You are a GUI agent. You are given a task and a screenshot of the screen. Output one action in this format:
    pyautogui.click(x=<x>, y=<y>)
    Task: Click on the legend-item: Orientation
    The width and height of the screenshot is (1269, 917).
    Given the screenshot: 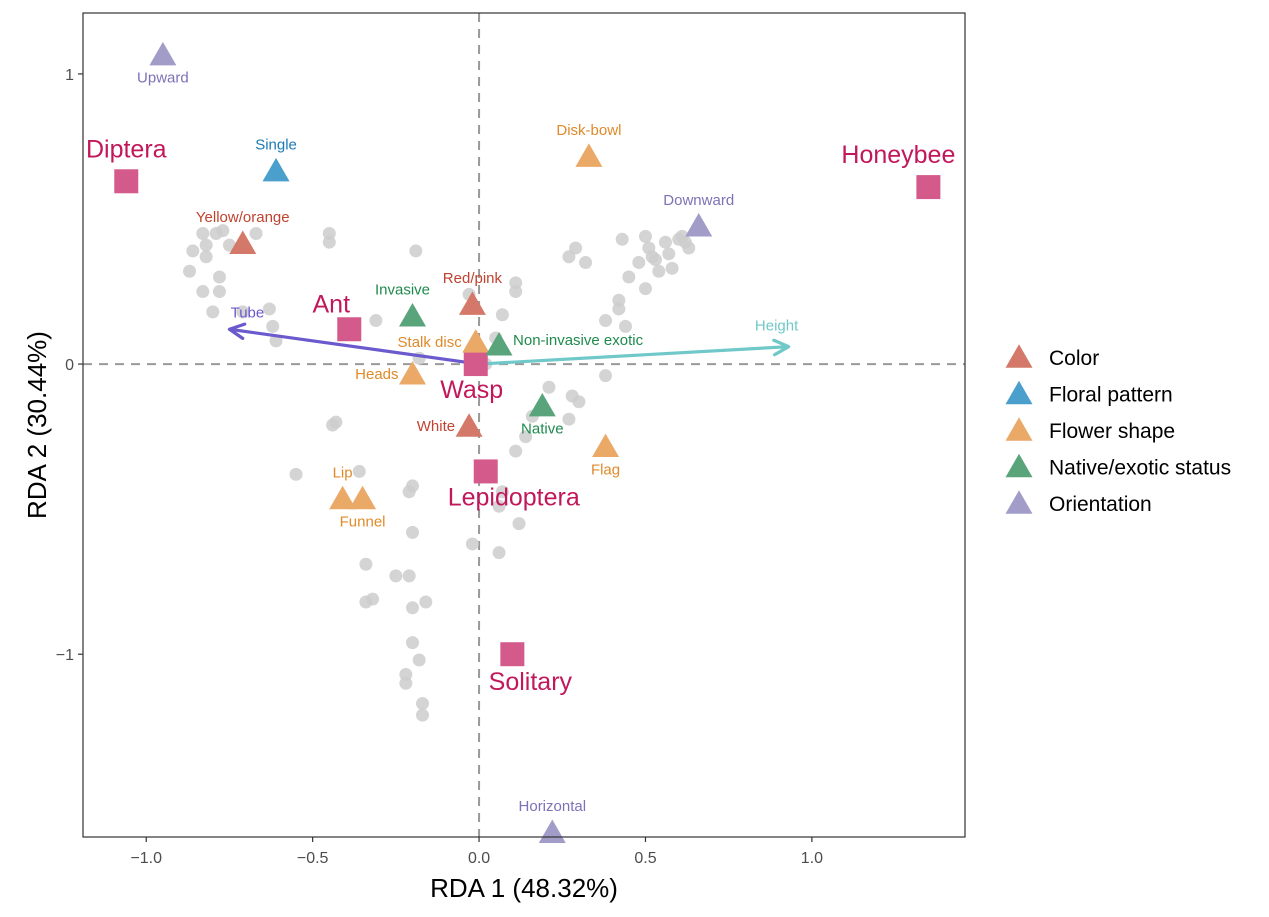 What is the action you would take?
    pyautogui.click(x=1078, y=503)
    